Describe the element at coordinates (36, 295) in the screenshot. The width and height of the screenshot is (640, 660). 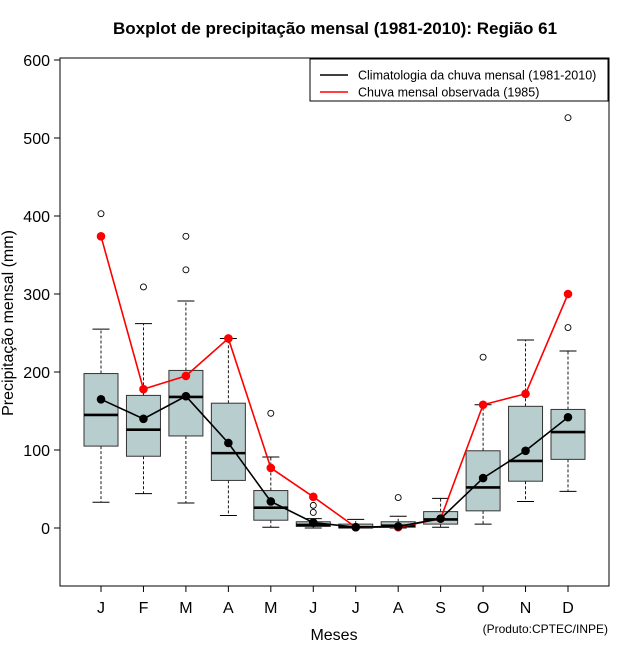
I see `y-tick-label: 300` at that location.